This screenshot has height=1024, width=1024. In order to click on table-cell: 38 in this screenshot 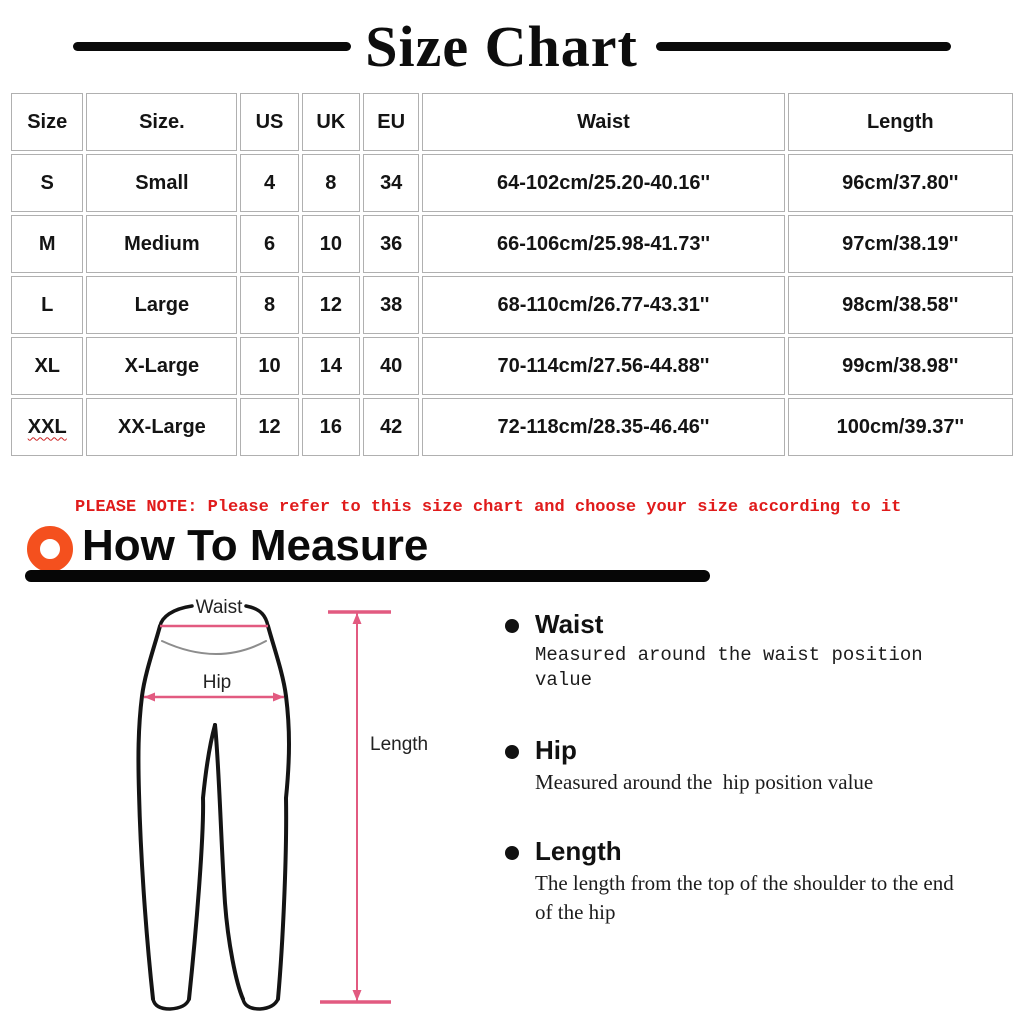, I will do `click(391, 305)`.